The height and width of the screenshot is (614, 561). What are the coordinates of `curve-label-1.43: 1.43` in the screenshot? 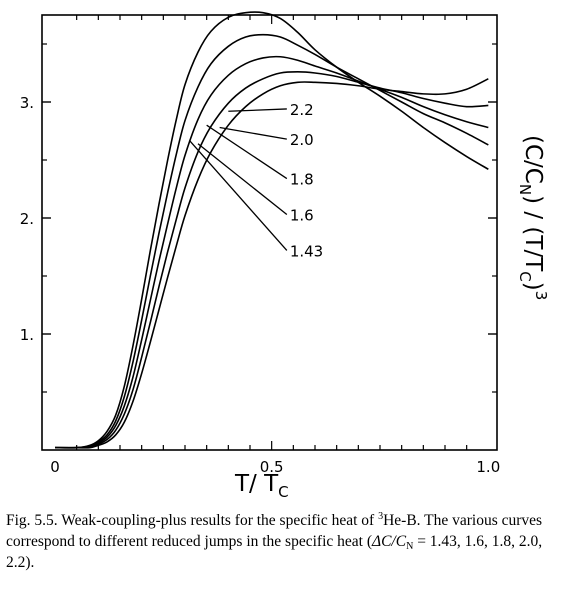 It's located at (306, 251).